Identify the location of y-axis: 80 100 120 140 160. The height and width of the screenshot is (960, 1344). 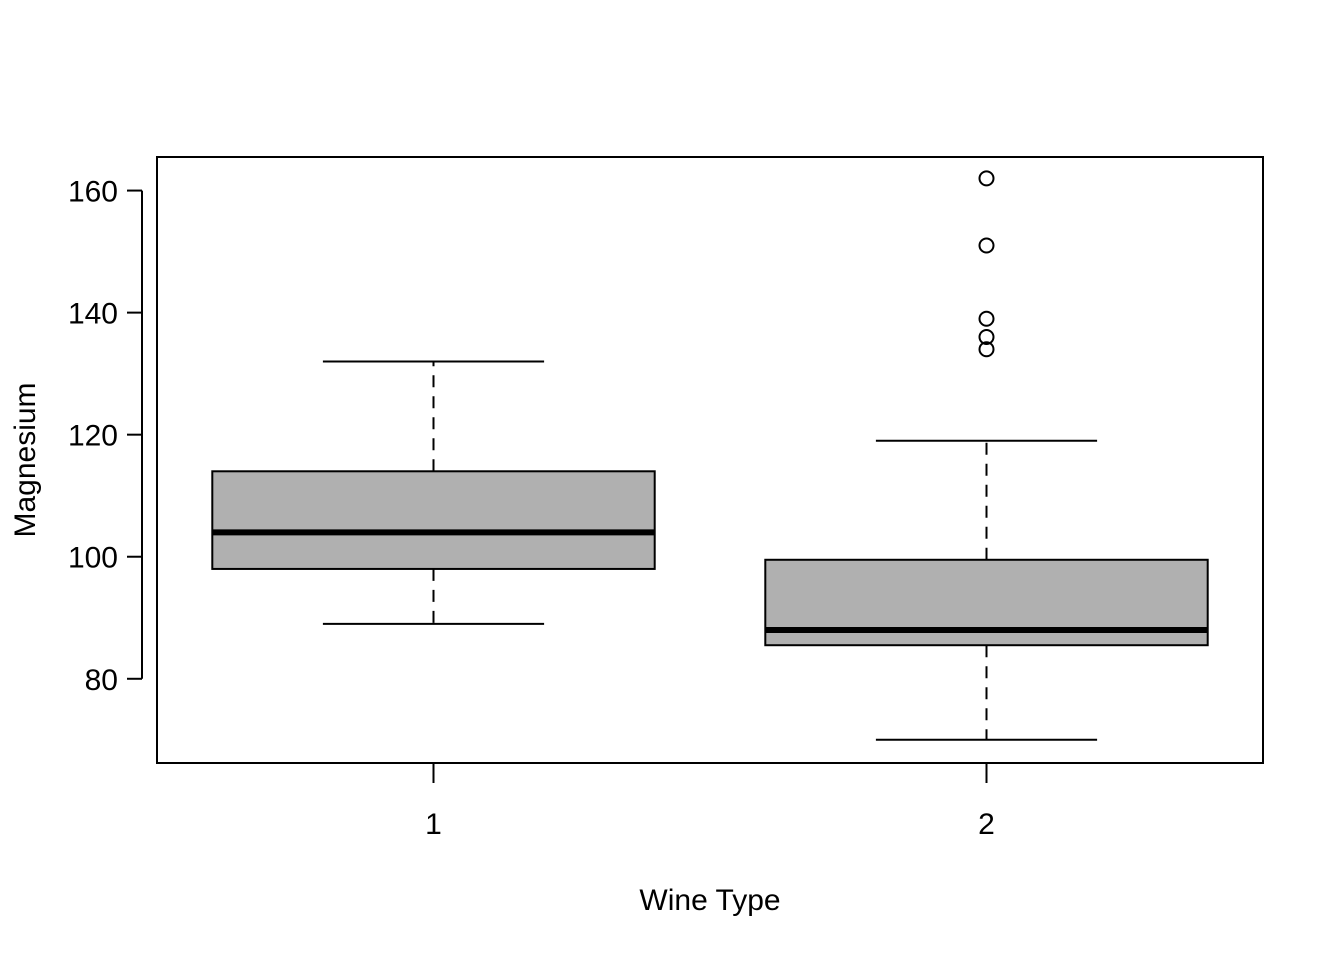
(105, 436).